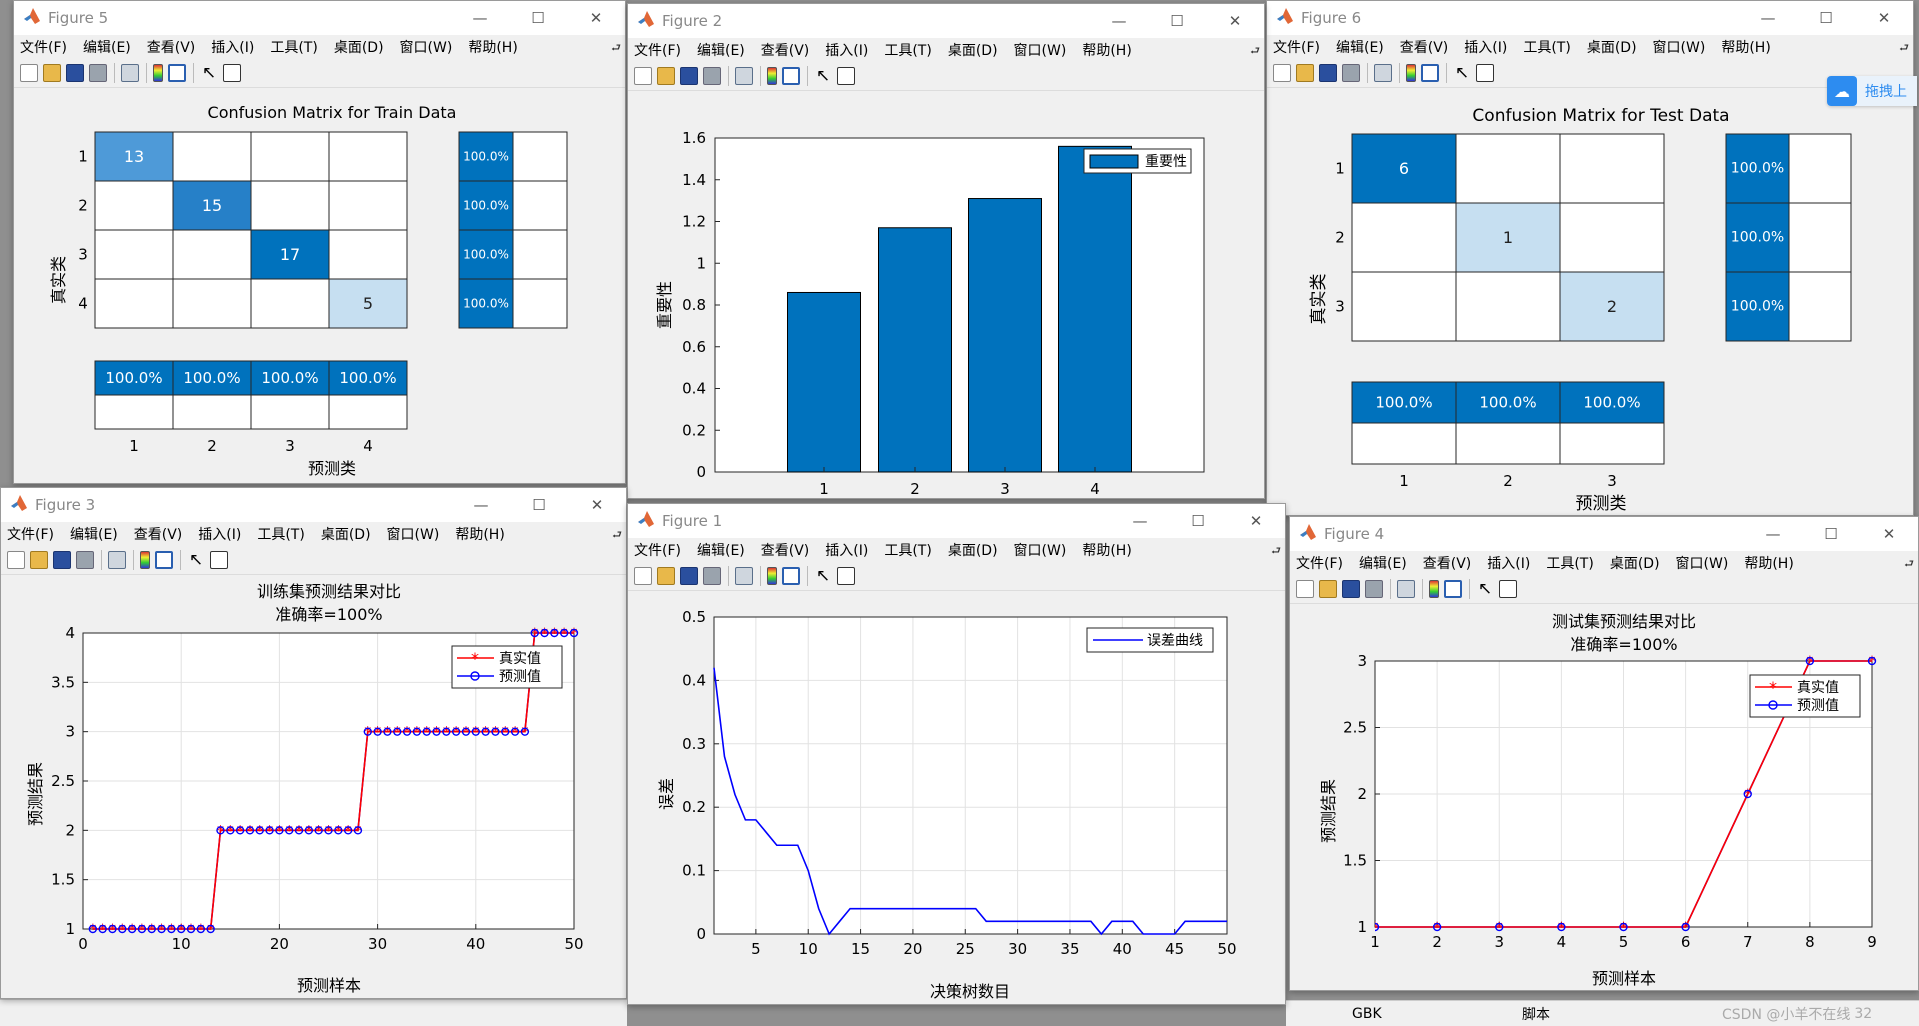 Image resolution: width=1919 pixels, height=1026 pixels. Describe the element at coordinates (1604, 534) in the screenshot. I see `titlebar: Figure 4 — ☐ ✕` at that location.